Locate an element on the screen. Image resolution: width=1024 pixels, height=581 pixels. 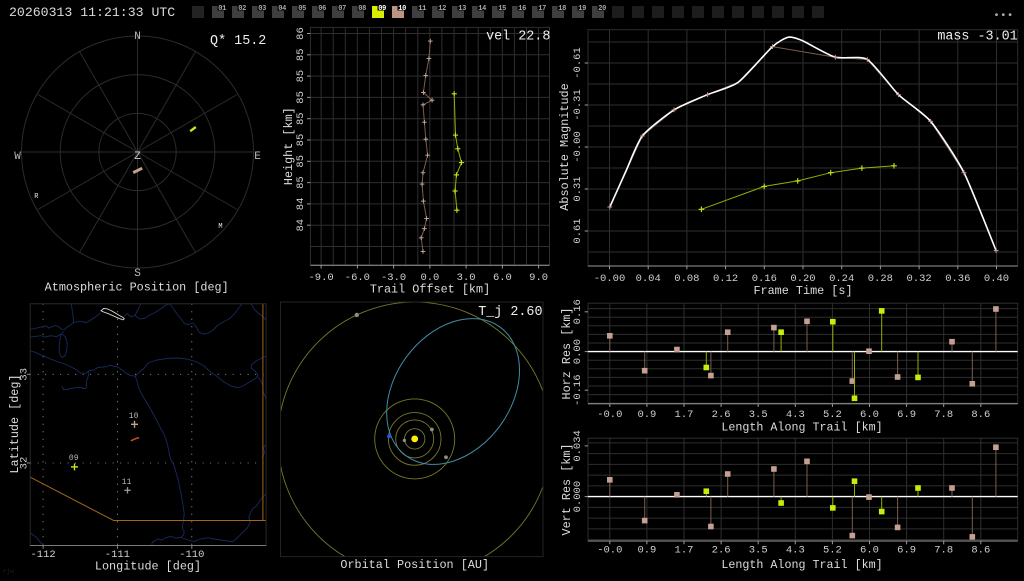
svg-text: 20 is located at coordinates (602, 9).